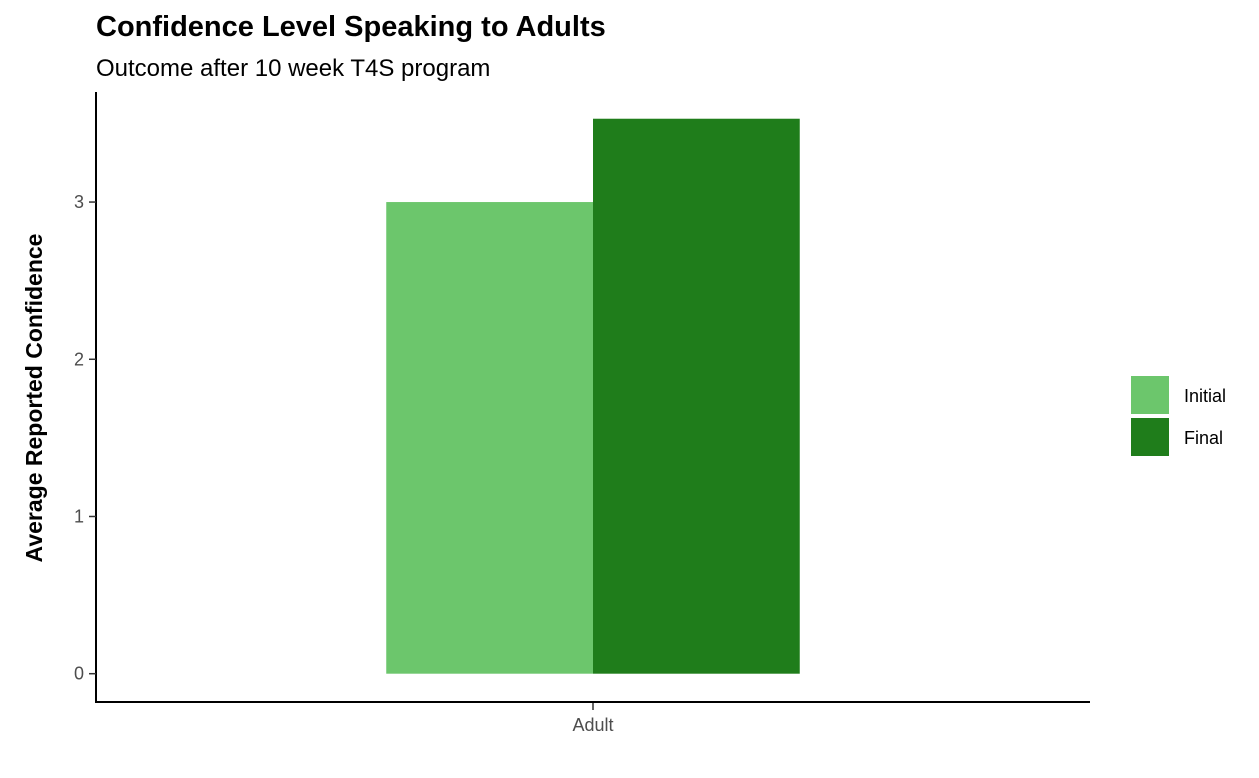  What do you see at coordinates (1205, 396) in the screenshot?
I see `legend-label-initial: Initial` at bounding box center [1205, 396].